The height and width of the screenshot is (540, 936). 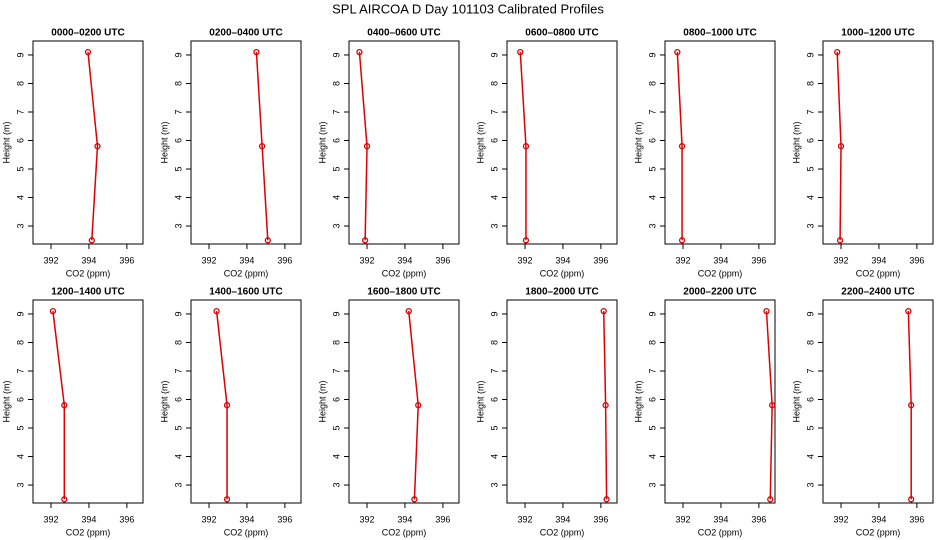 I want to click on panel-title: 1000–1200 UTC, so click(x=877, y=33).